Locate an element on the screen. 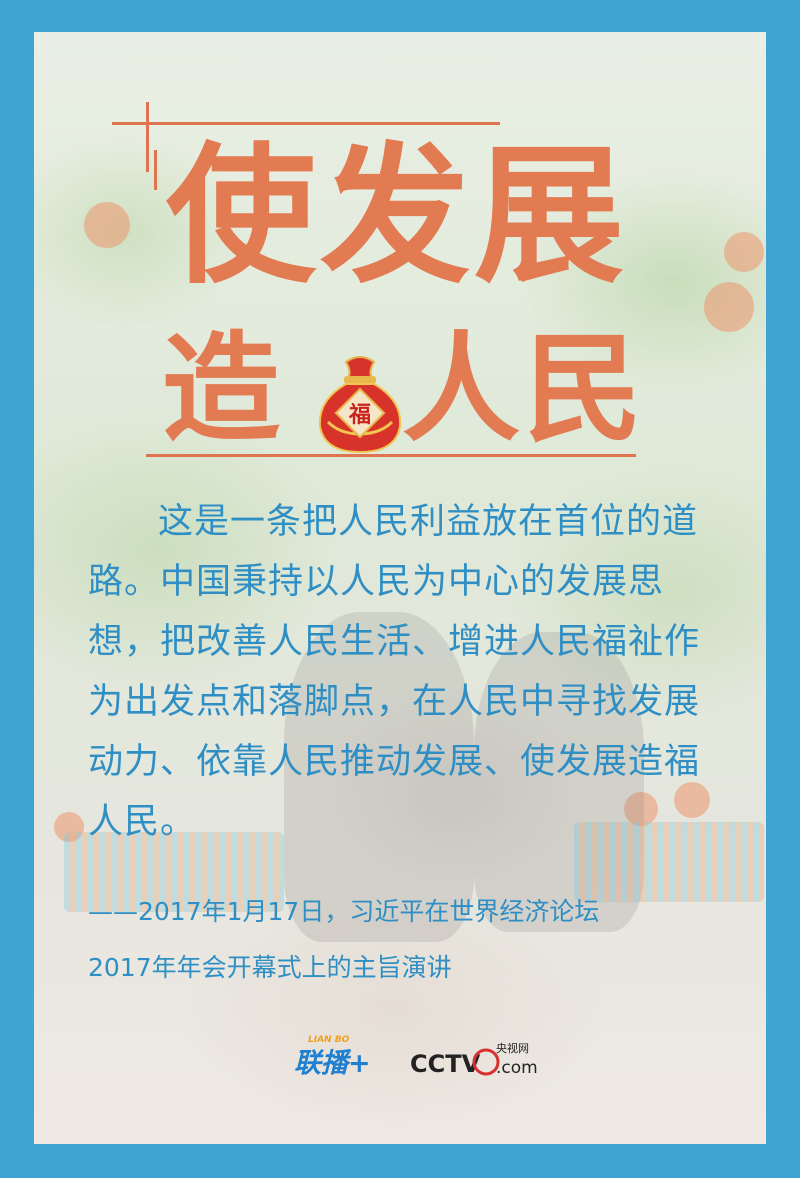 The width and height of the screenshot is (800, 1178). title-frame-top-line is located at coordinates (306, 123).